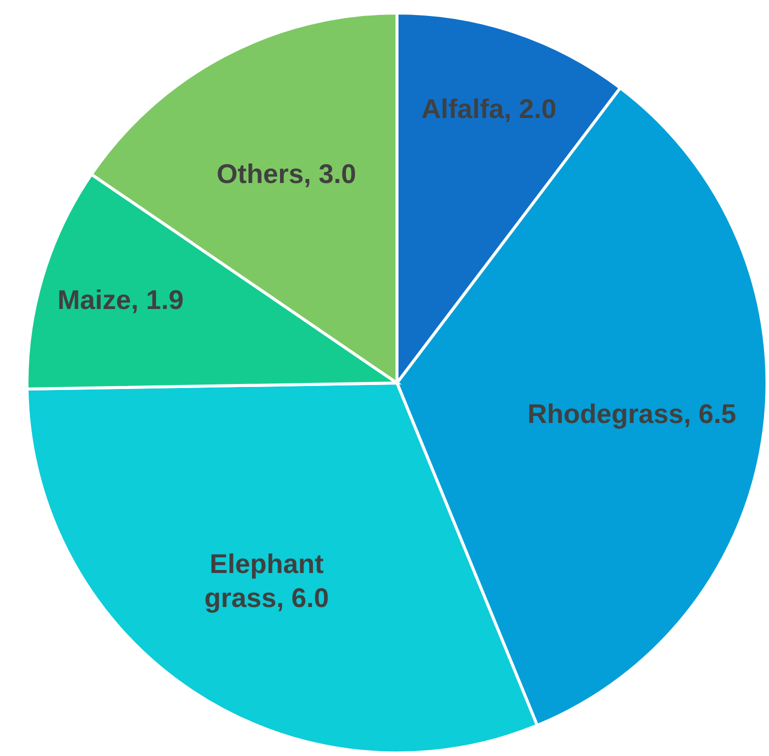 Image resolution: width=769 pixels, height=756 pixels. Describe the element at coordinates (121, 301) in the screenshot. I see `slice-label: Maize, 1.9` at that location.